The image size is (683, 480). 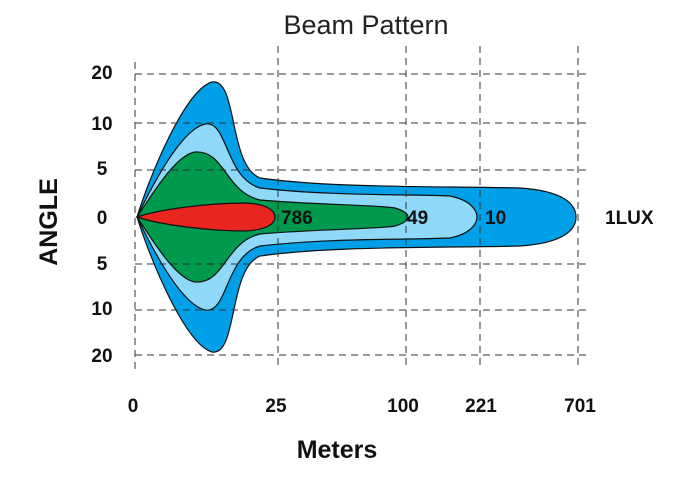 What do you see at coordinates (495, 218) in the screenshot?
I see `contour-label-10: 10` at bounding box center [495, 218].